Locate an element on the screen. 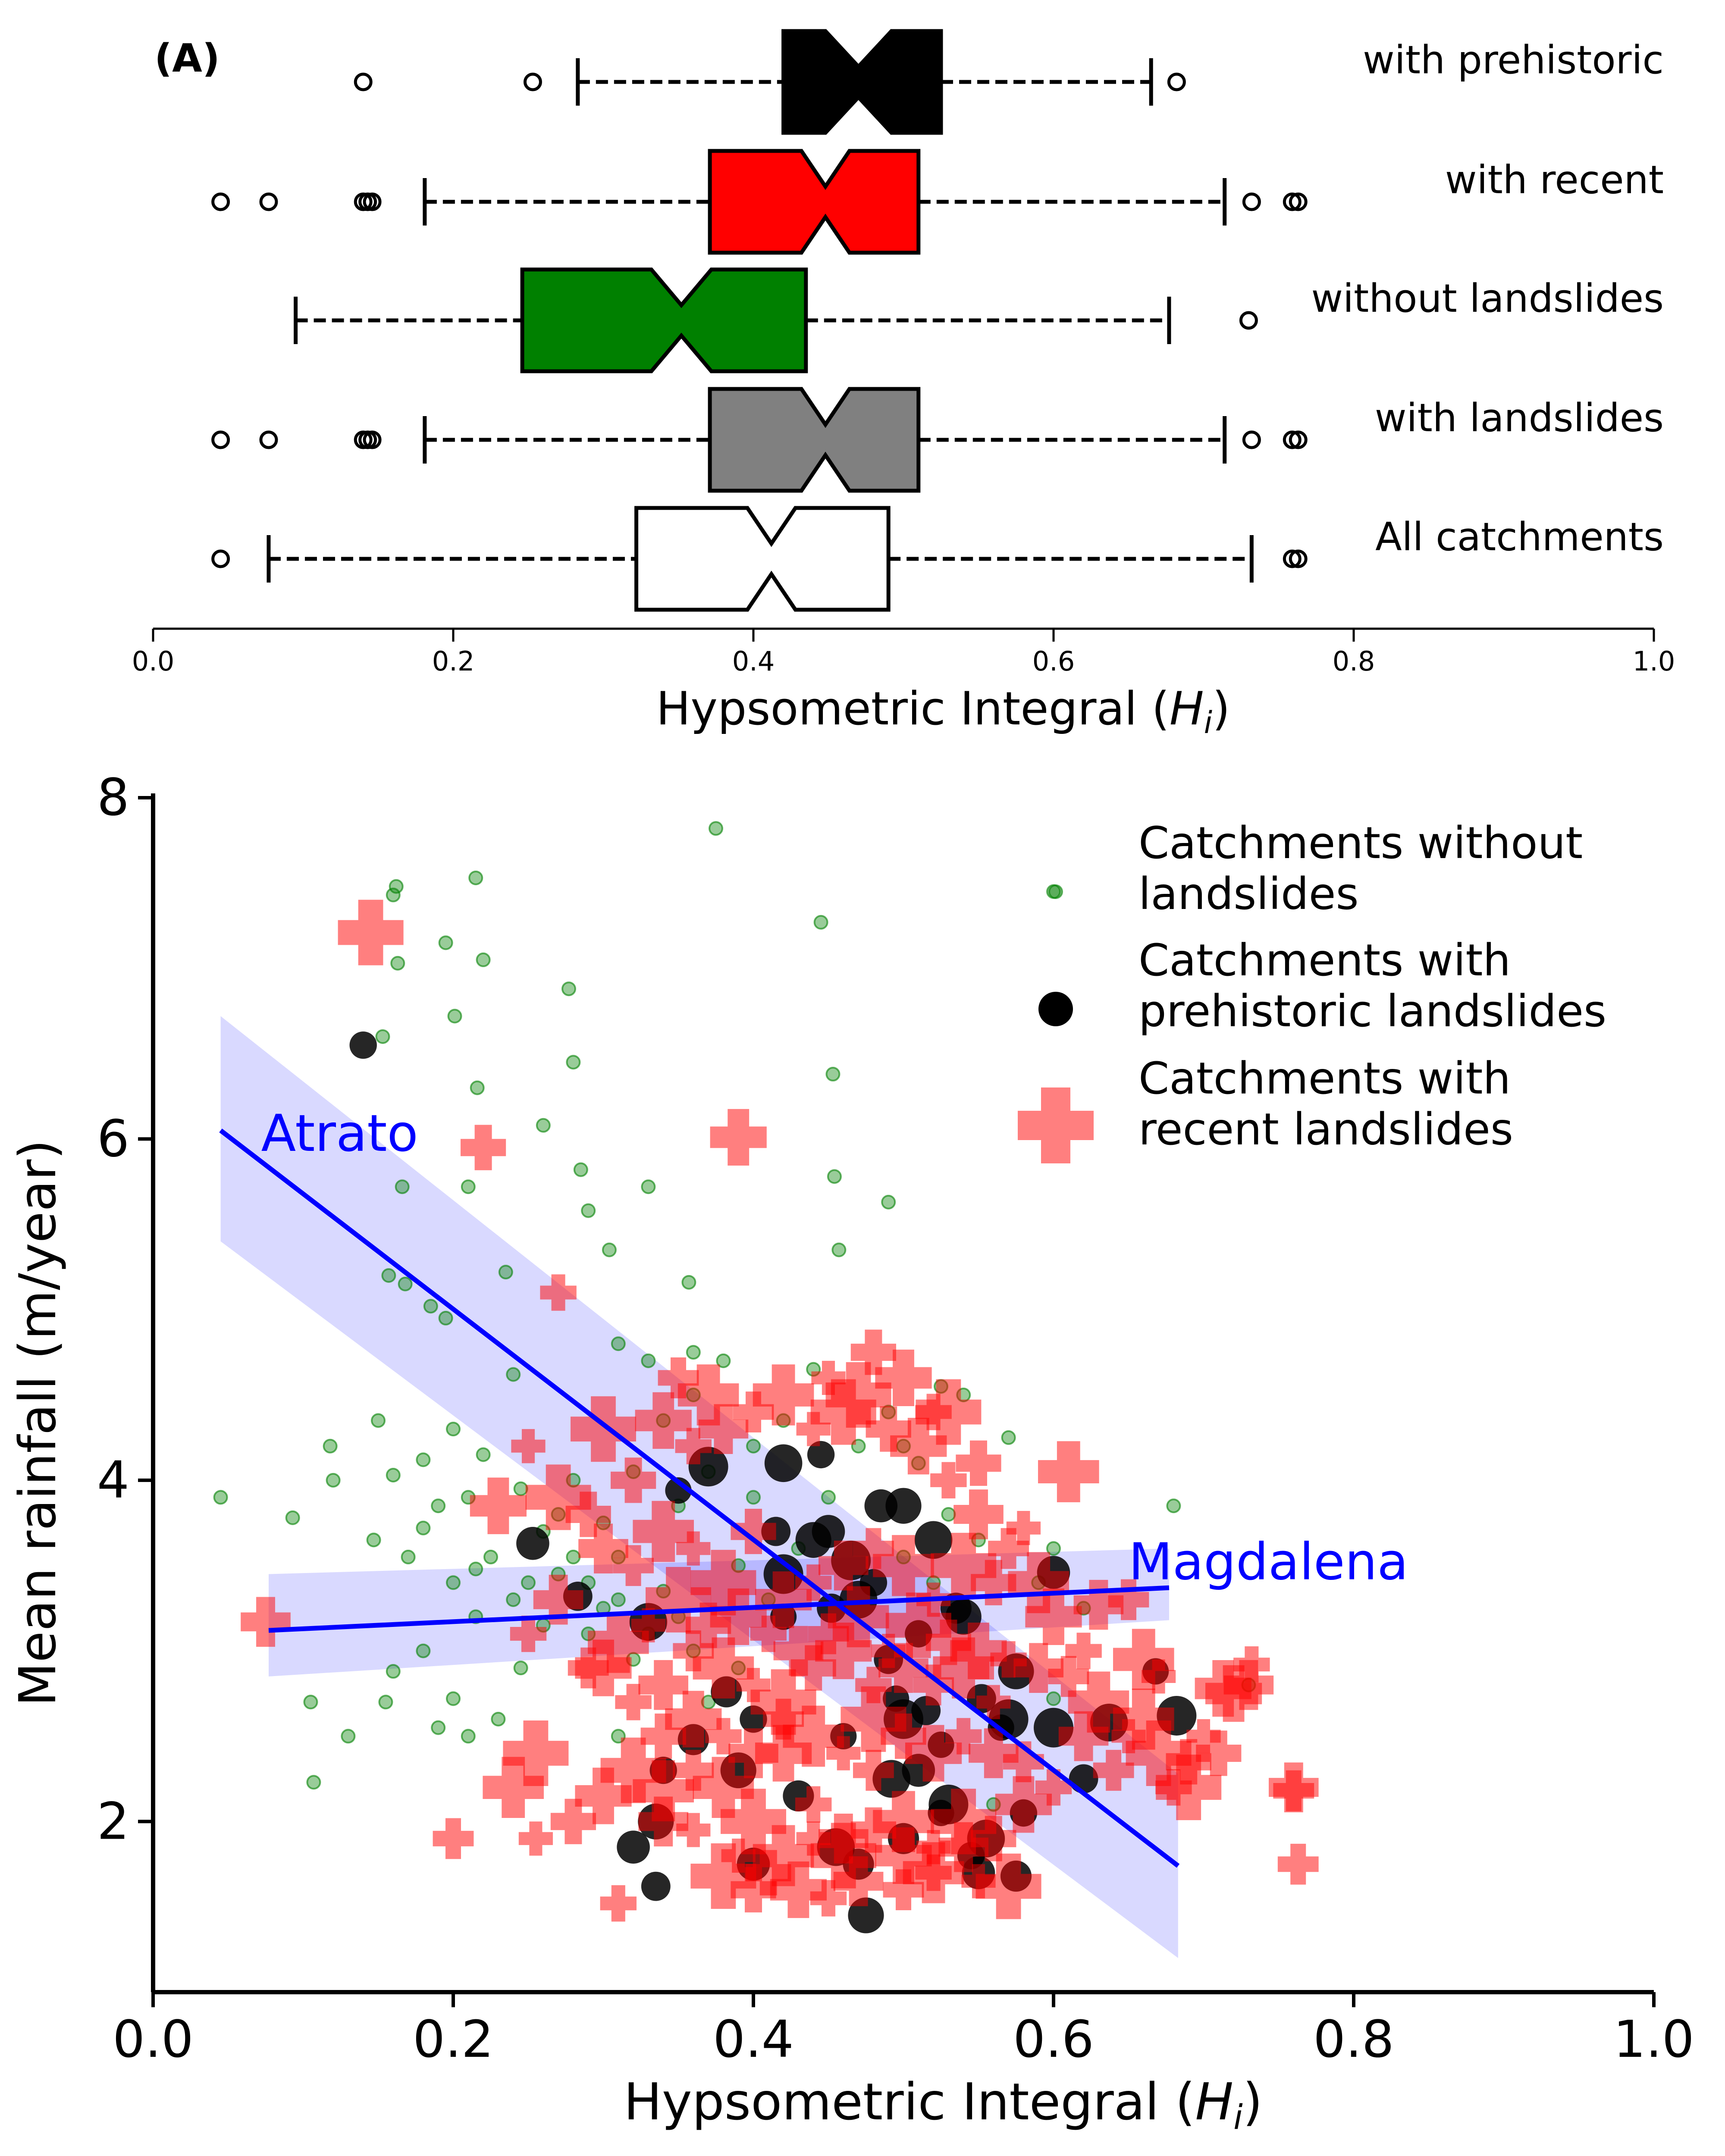 The width and height of the screenshot is (1725, 2156). box-label: with prehistoric is located at coordinates (1514, 60).